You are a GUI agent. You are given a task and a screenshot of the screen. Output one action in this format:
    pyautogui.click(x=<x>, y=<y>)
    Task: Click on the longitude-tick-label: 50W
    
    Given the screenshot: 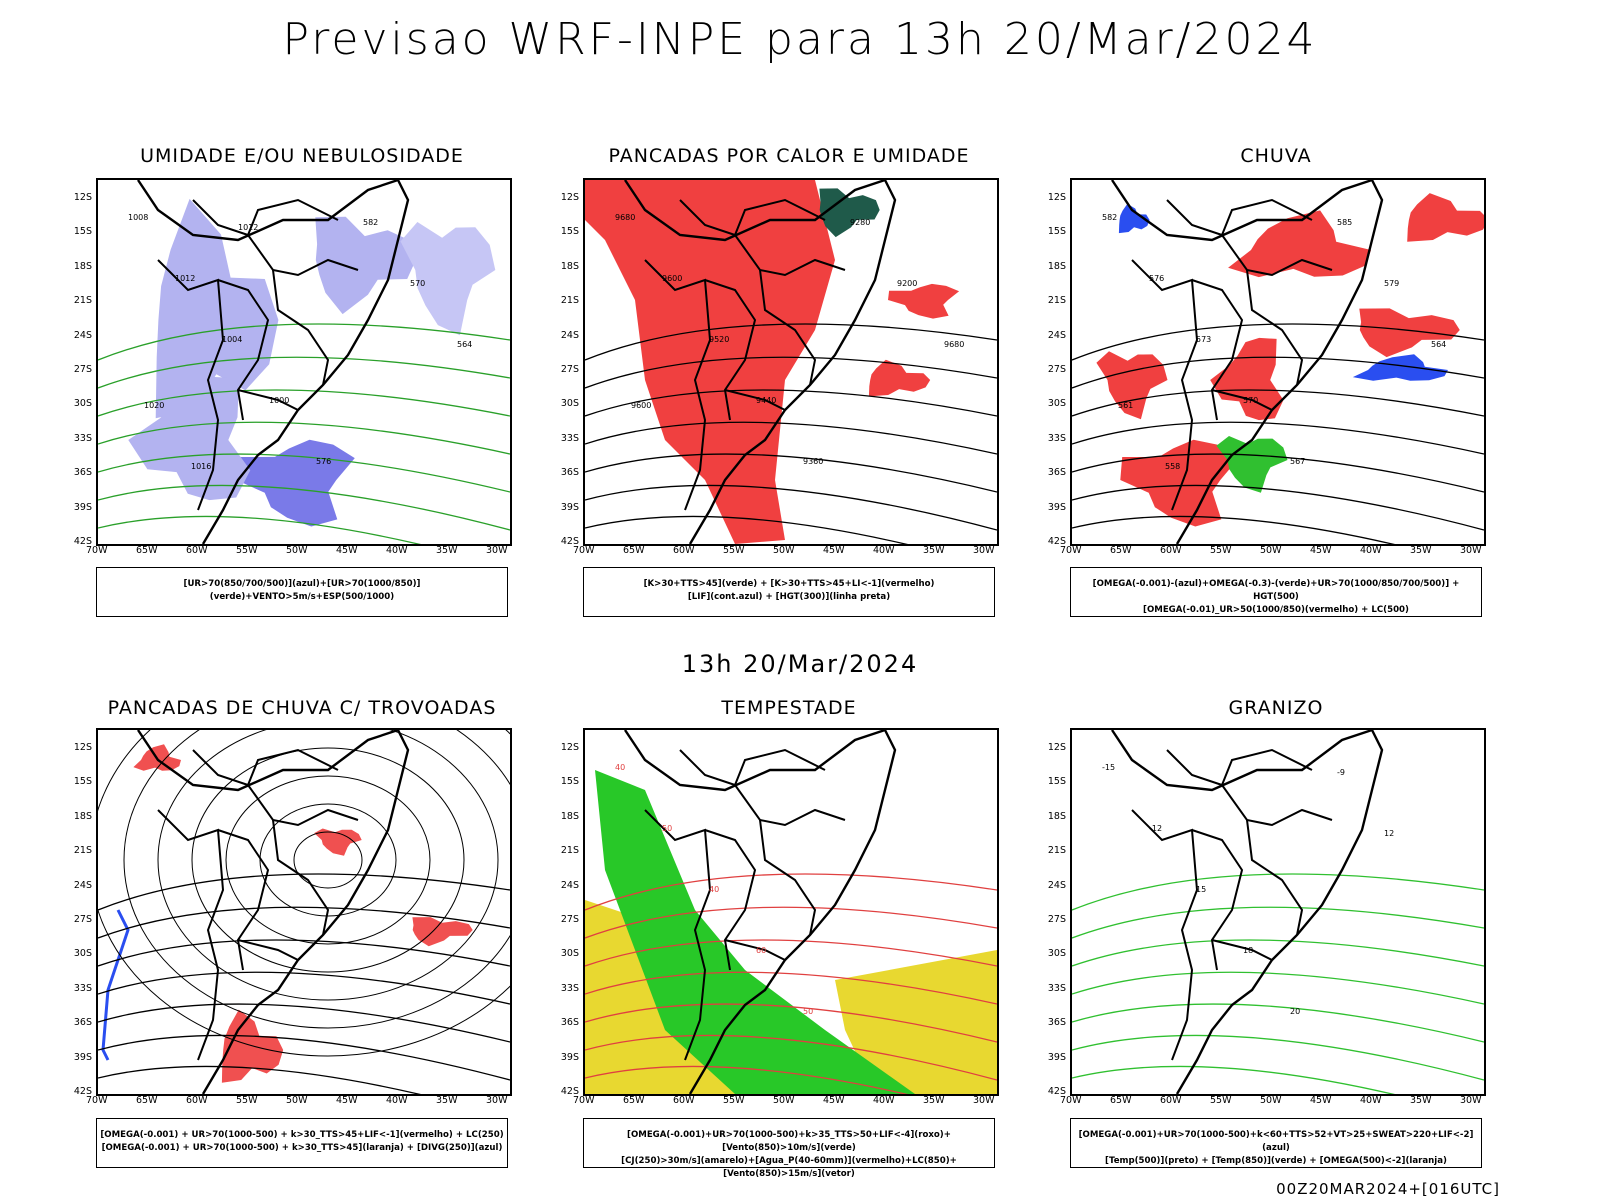 What is the action you would take?
    pyautogui.click(x=784, y=550)
    